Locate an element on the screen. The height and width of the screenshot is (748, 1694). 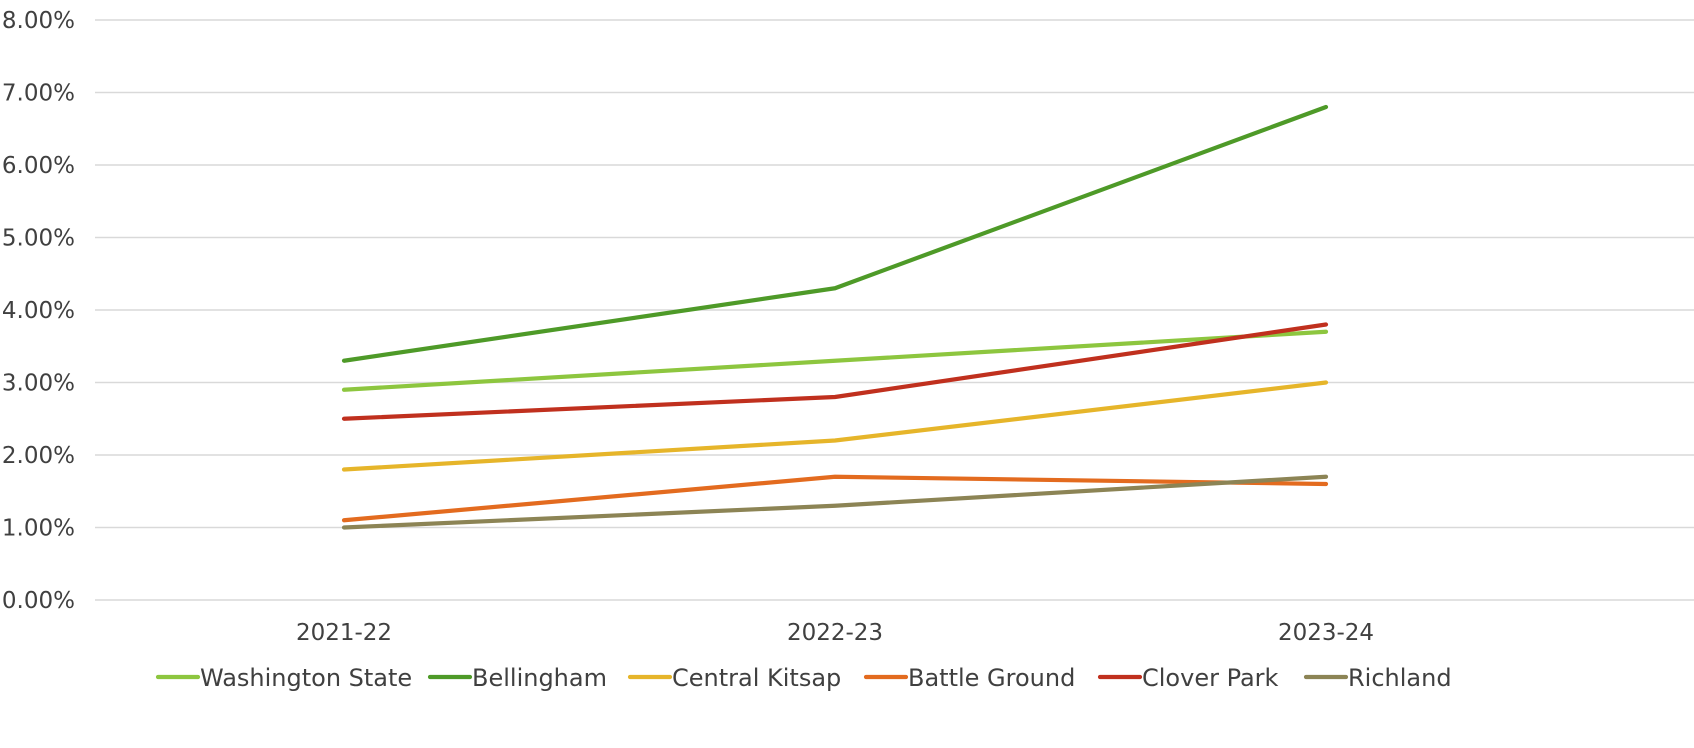
legend-item: Bellingham is located at coordinates (517, 678).